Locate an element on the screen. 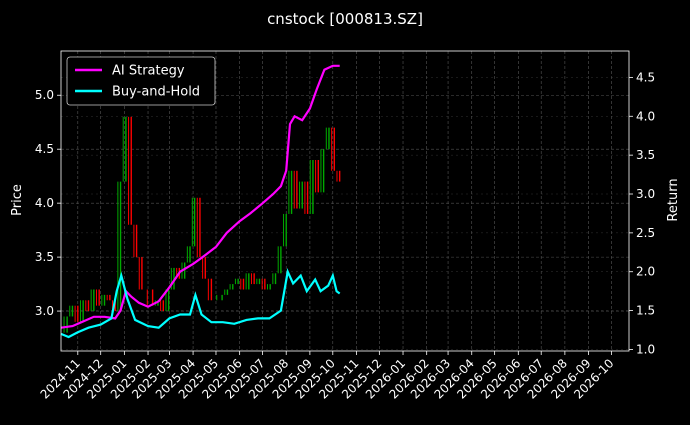 The width and height of the screenshot is (690, 425). chart-title: cnstock [000813.SZ] is located at coordinates (345, 19).